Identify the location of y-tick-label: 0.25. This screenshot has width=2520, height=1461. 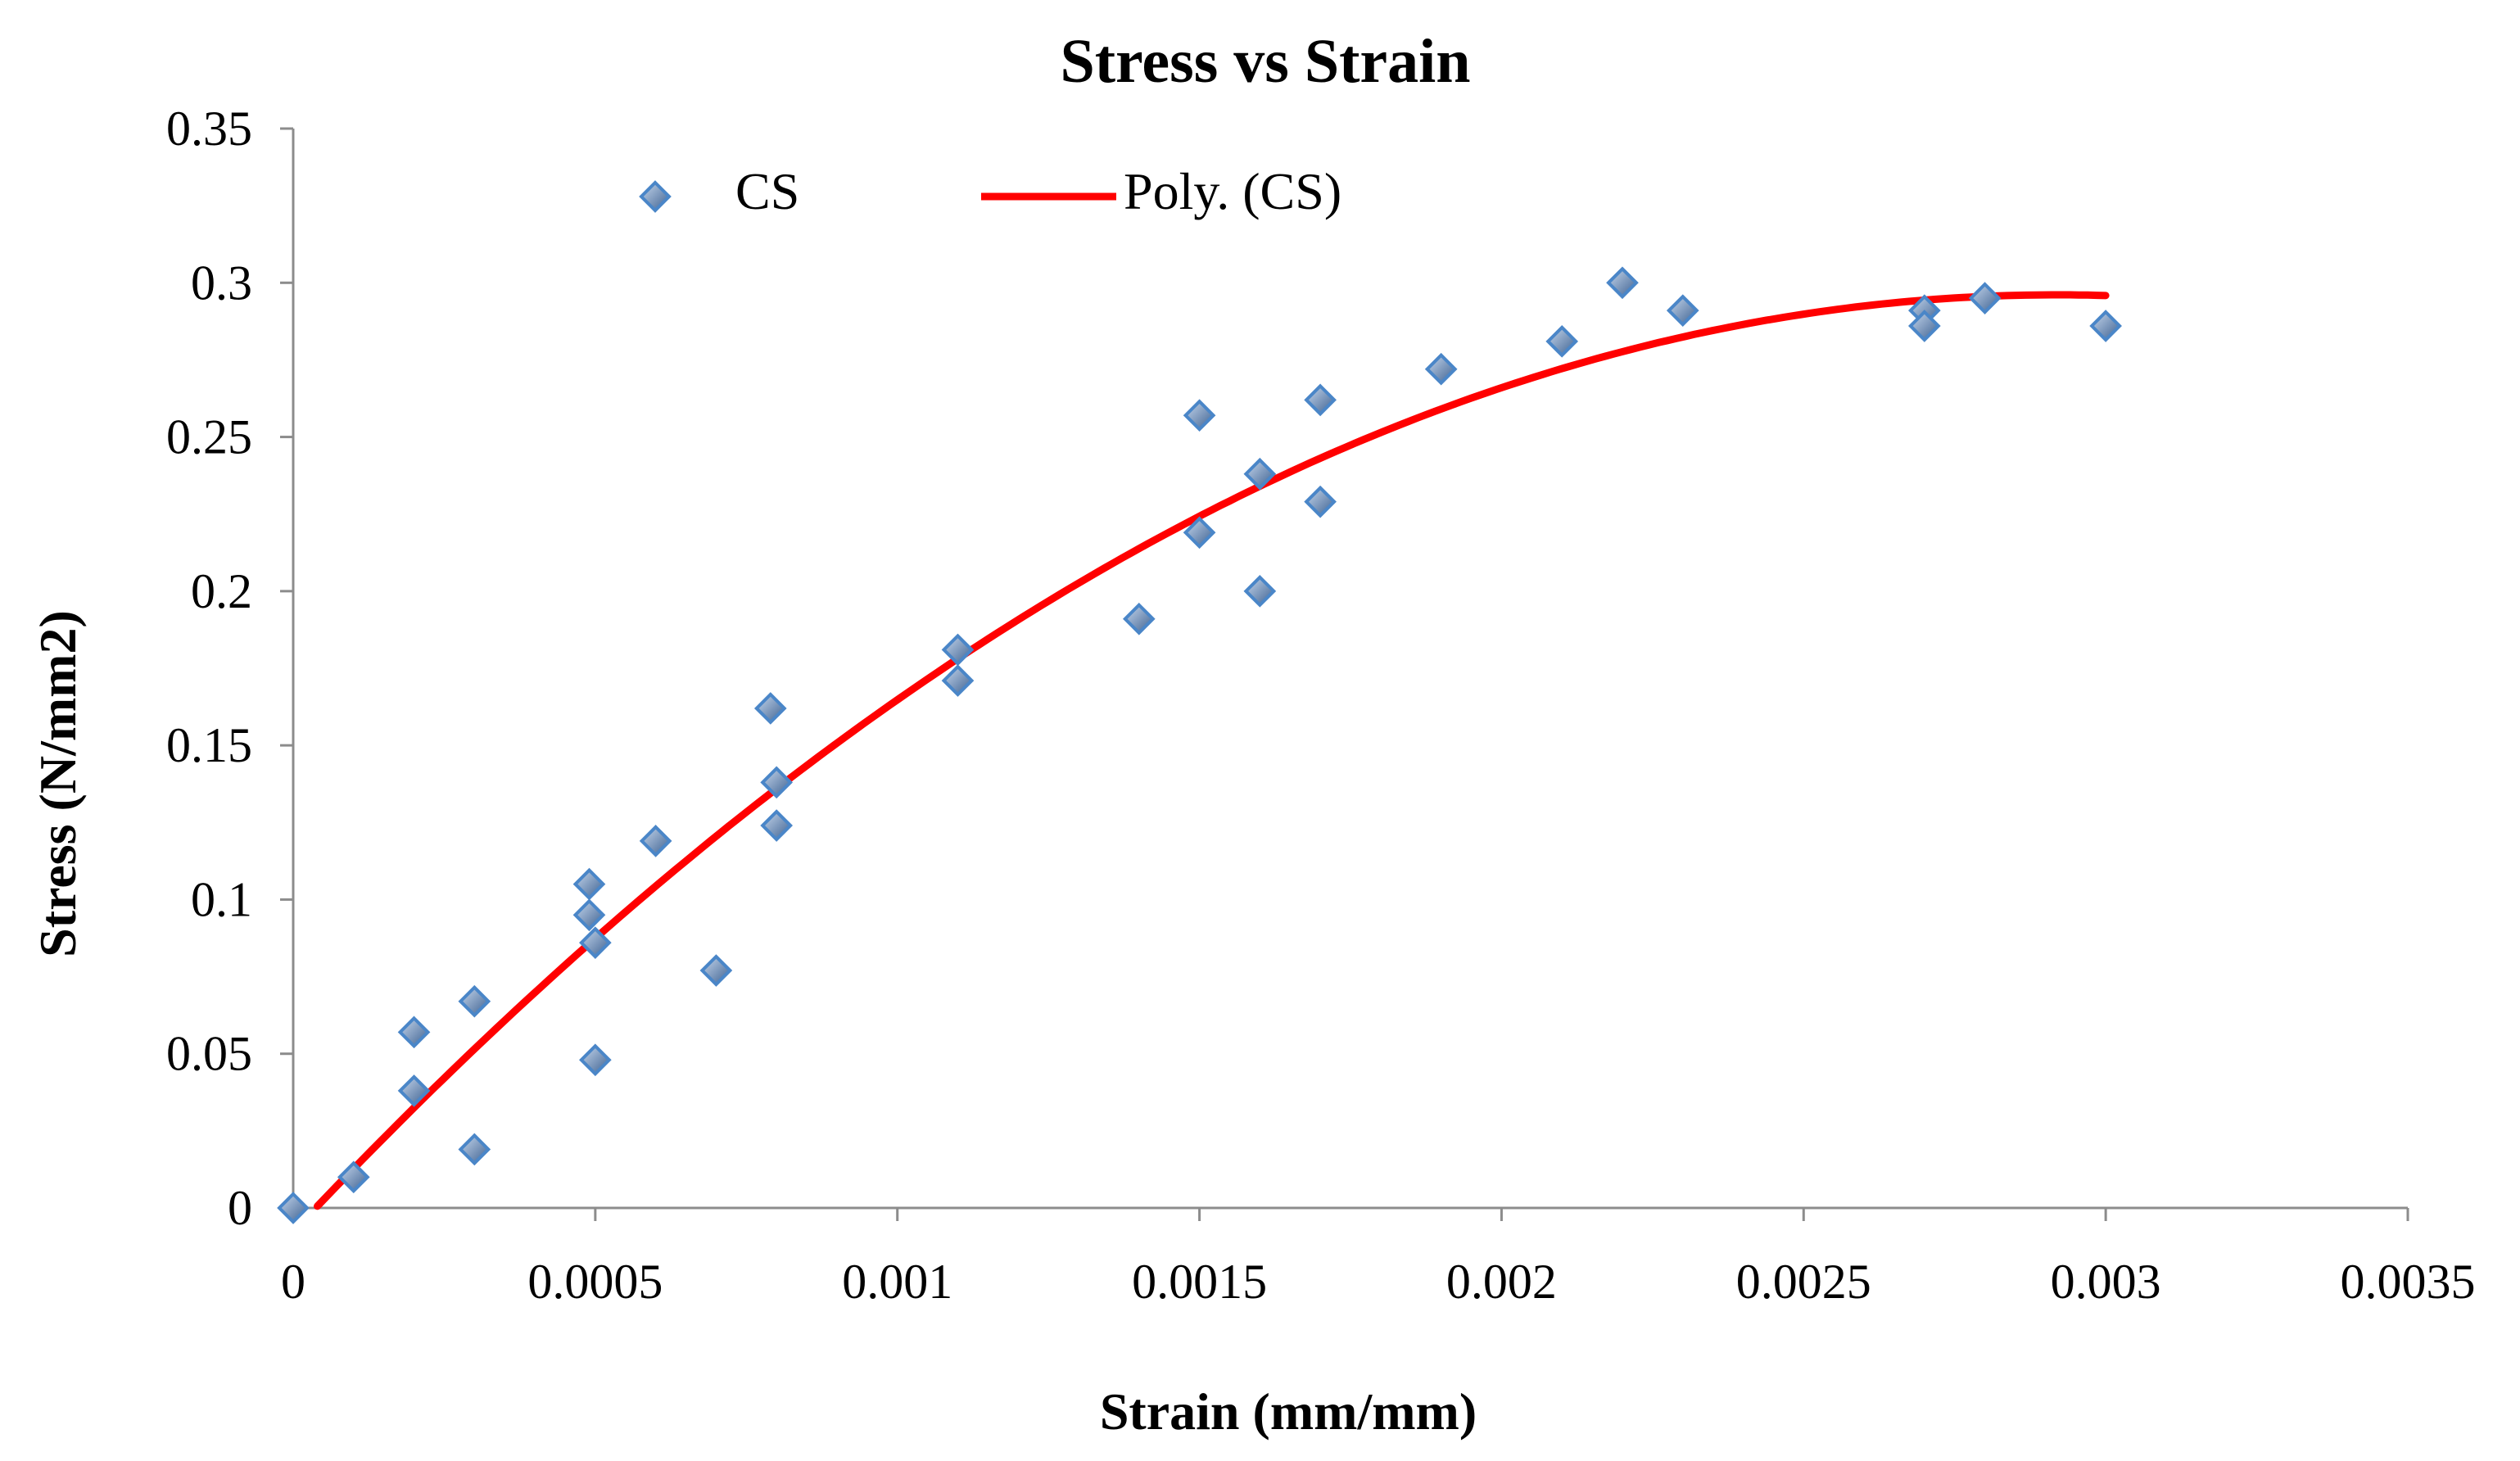
(209, 437).